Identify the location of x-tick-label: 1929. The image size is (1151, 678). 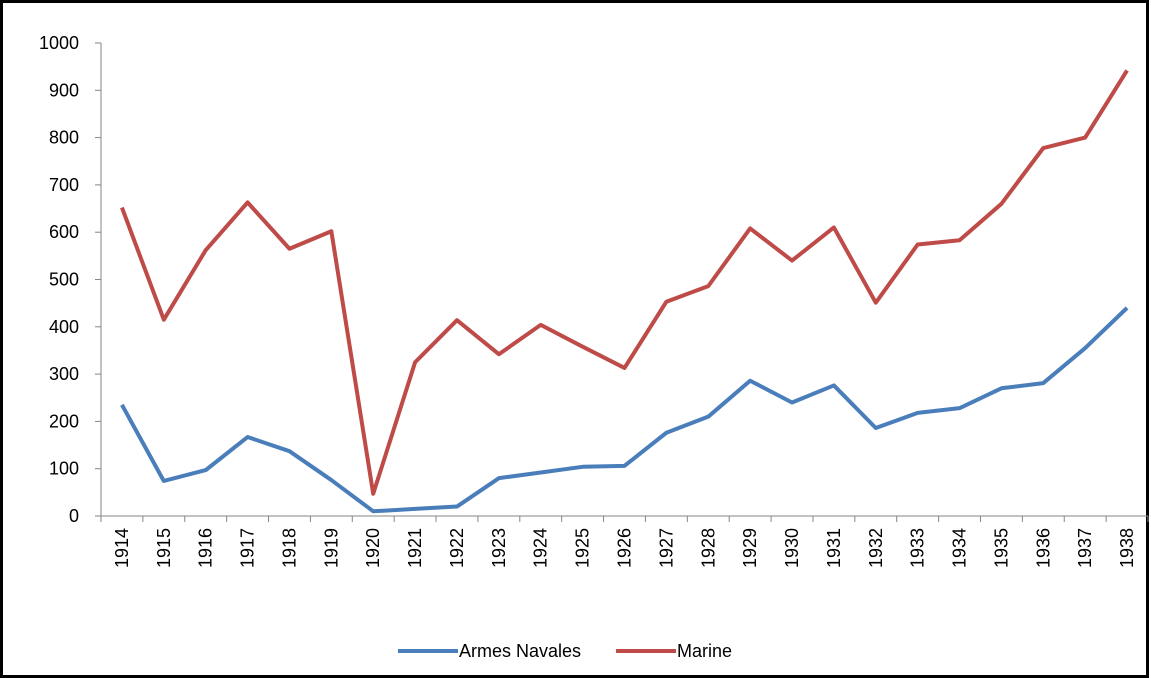
(750, 548).